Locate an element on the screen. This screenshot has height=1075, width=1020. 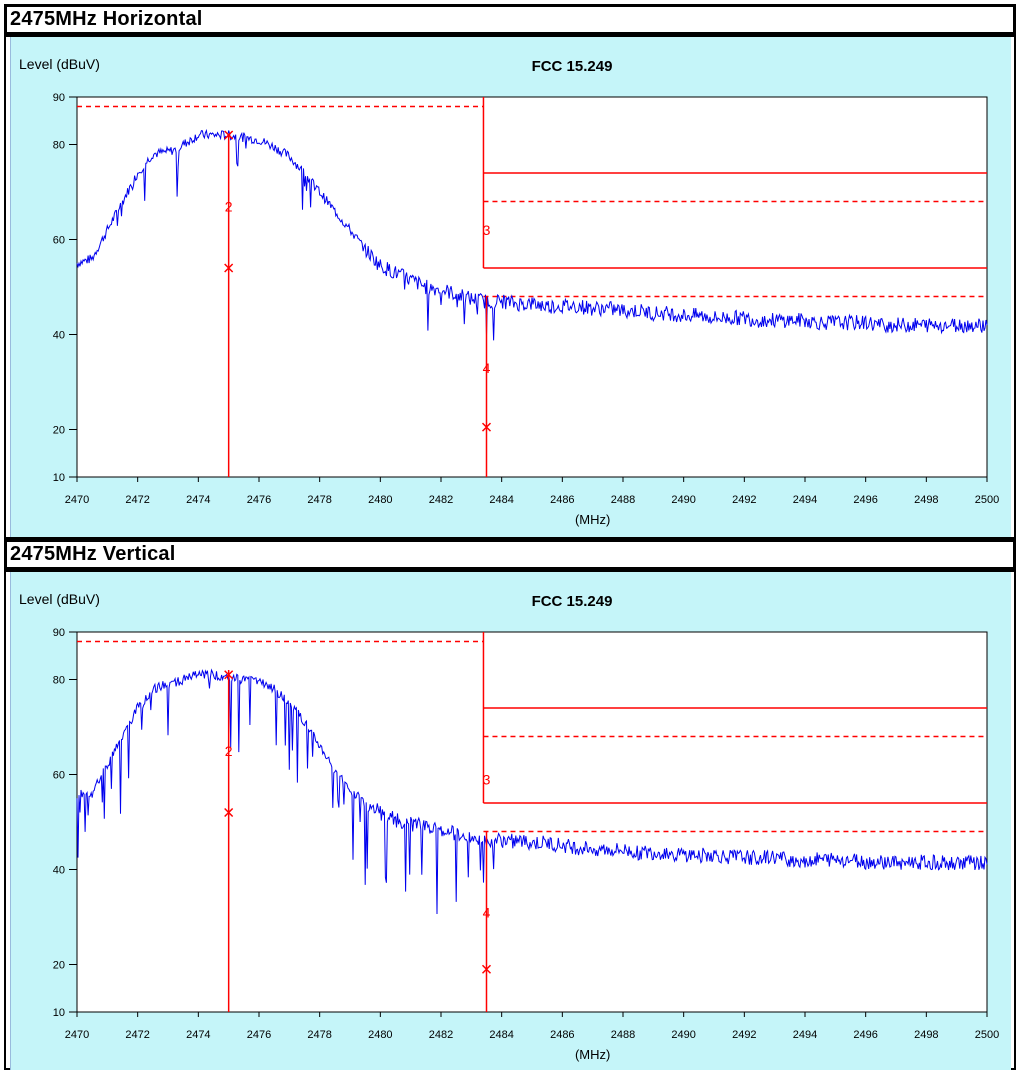
section-title: 2475MHz Vertical is located at coordinates (93, 554).